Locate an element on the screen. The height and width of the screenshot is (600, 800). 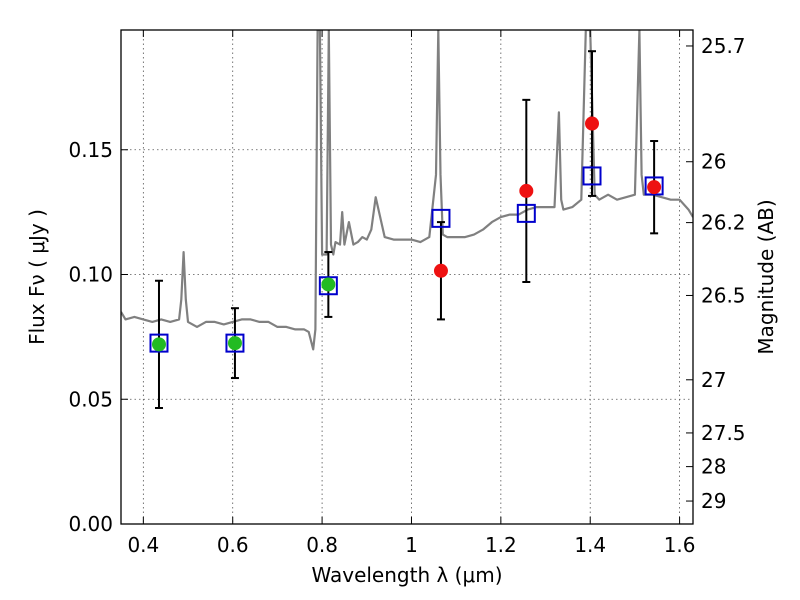
mag-tick-label: 26.2 is located at coordinates (723, 223).